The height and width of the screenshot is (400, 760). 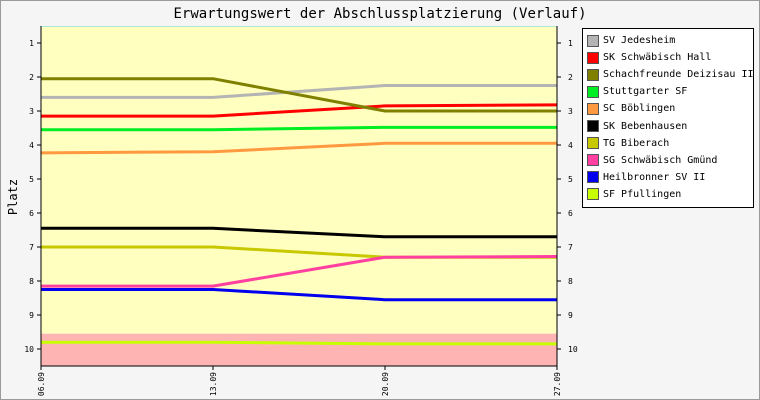 I want to click on legend-label-3: Schachfreunde Deizisau II, so click(x=678, y=75).